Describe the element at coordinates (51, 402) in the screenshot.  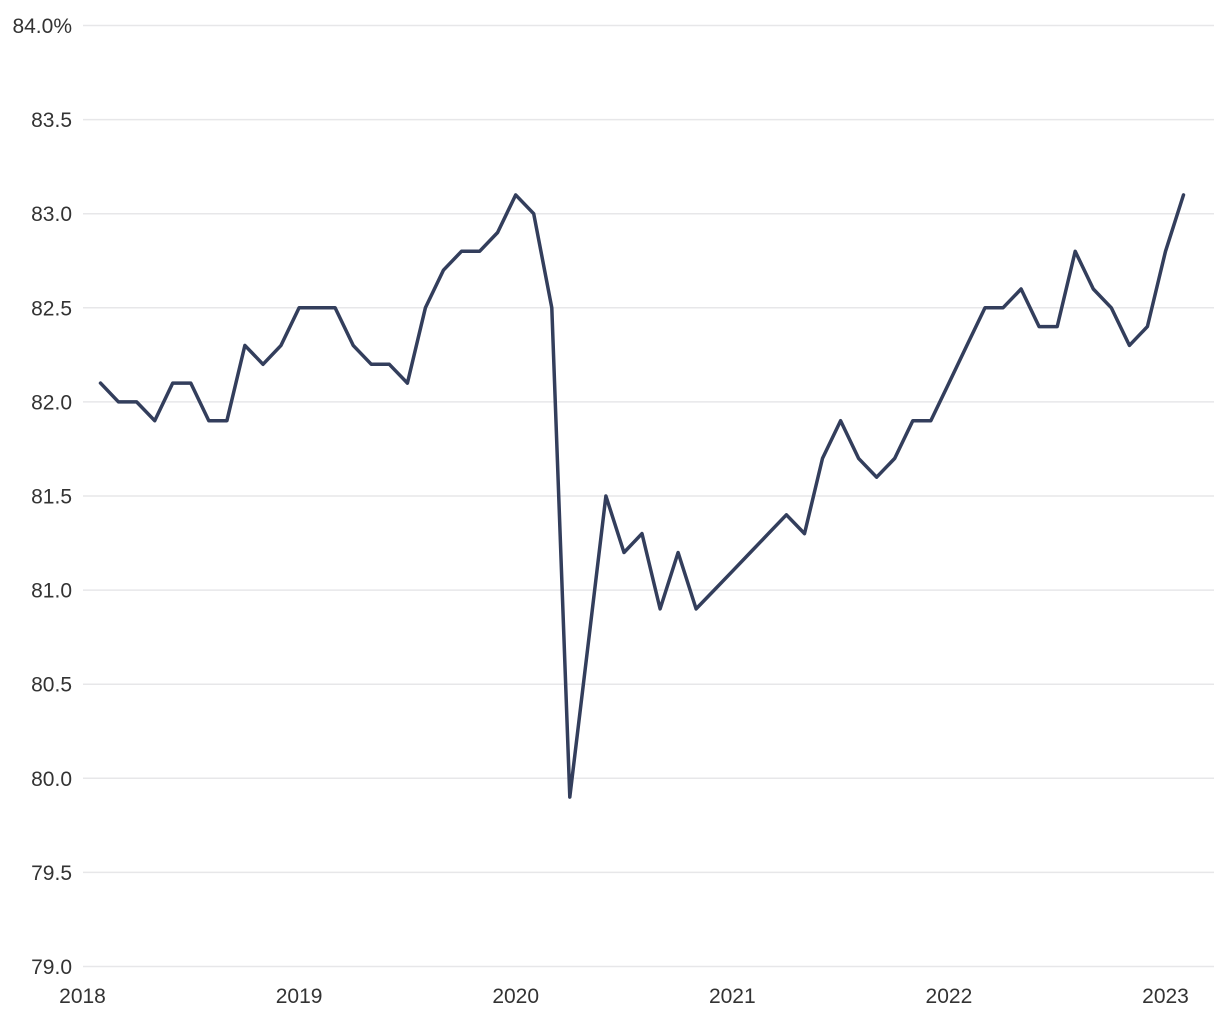
I see `y-axis-label: 82.0` at that location.